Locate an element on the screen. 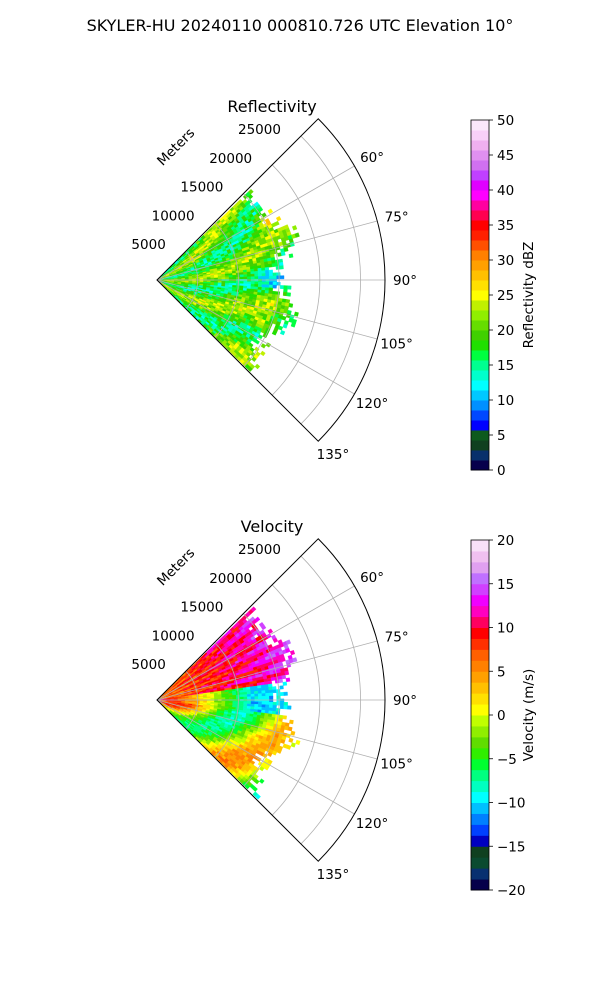 This screenshot has height=1000, width=600. colorbar-tick-label: −5 is located at coordinates (507, 760).